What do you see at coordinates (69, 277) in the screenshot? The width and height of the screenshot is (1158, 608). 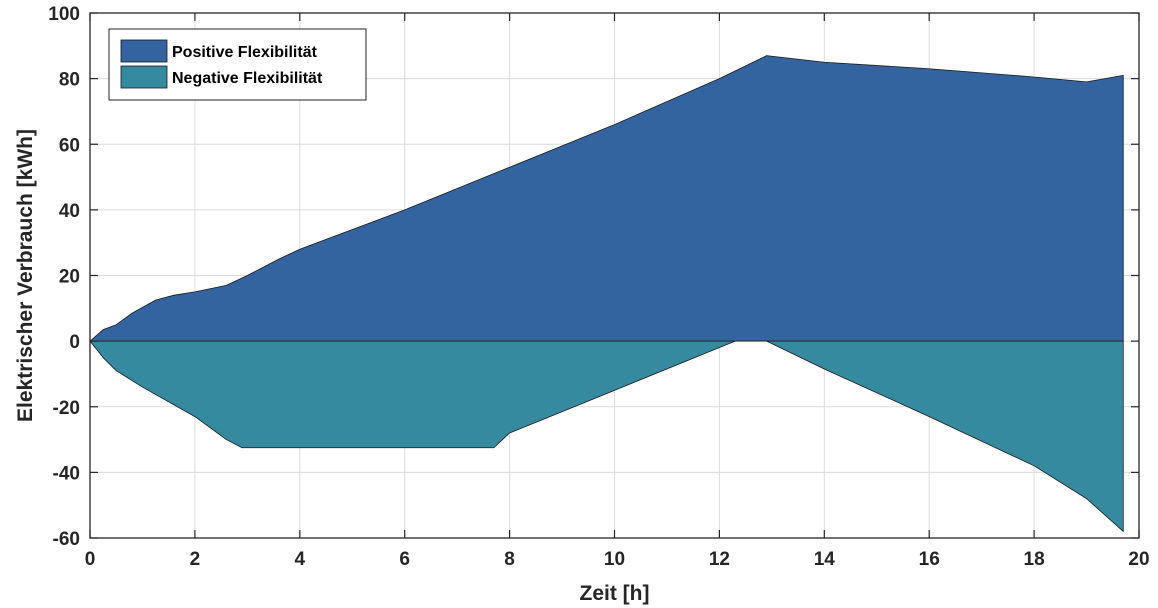 I see `y-tick-label: 20` at bounding box center [69, 277].